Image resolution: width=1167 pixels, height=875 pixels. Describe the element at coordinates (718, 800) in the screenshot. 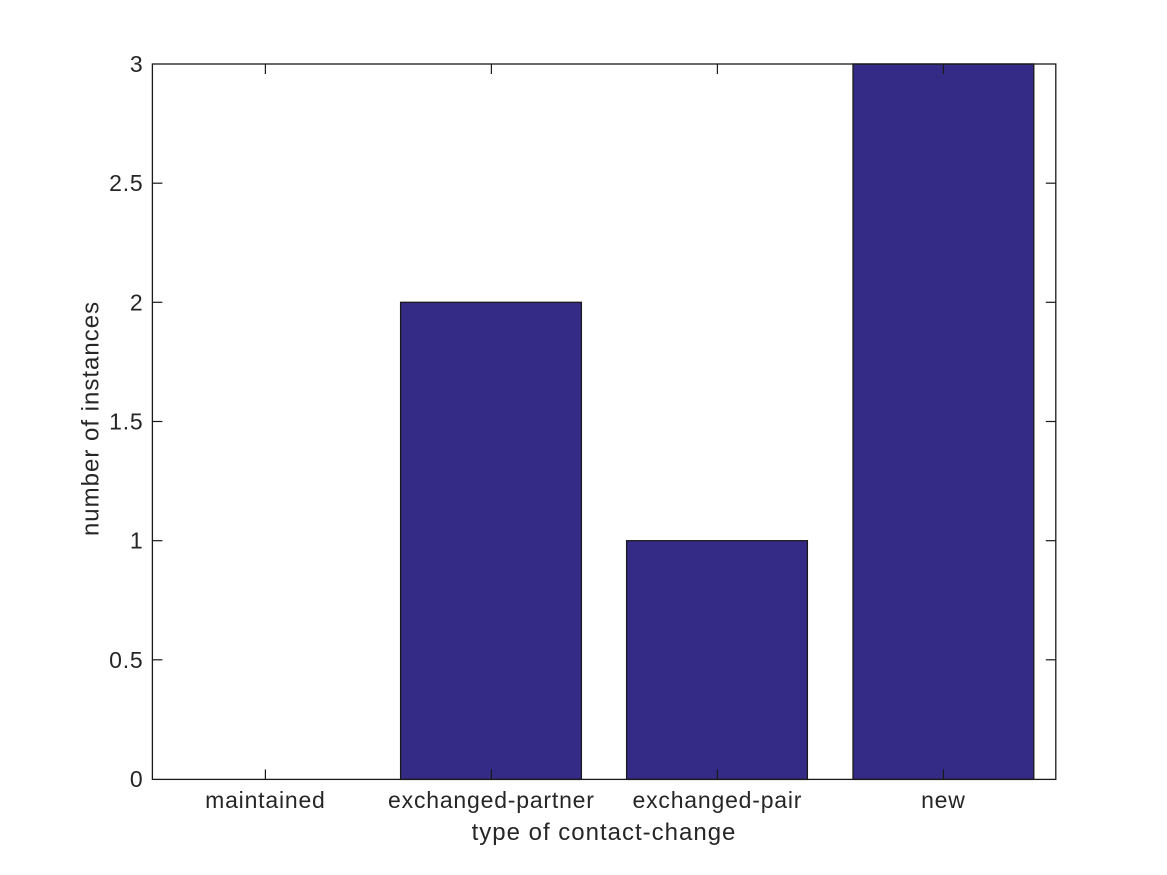

I see `svg-text: exchanged-pair` at that location.